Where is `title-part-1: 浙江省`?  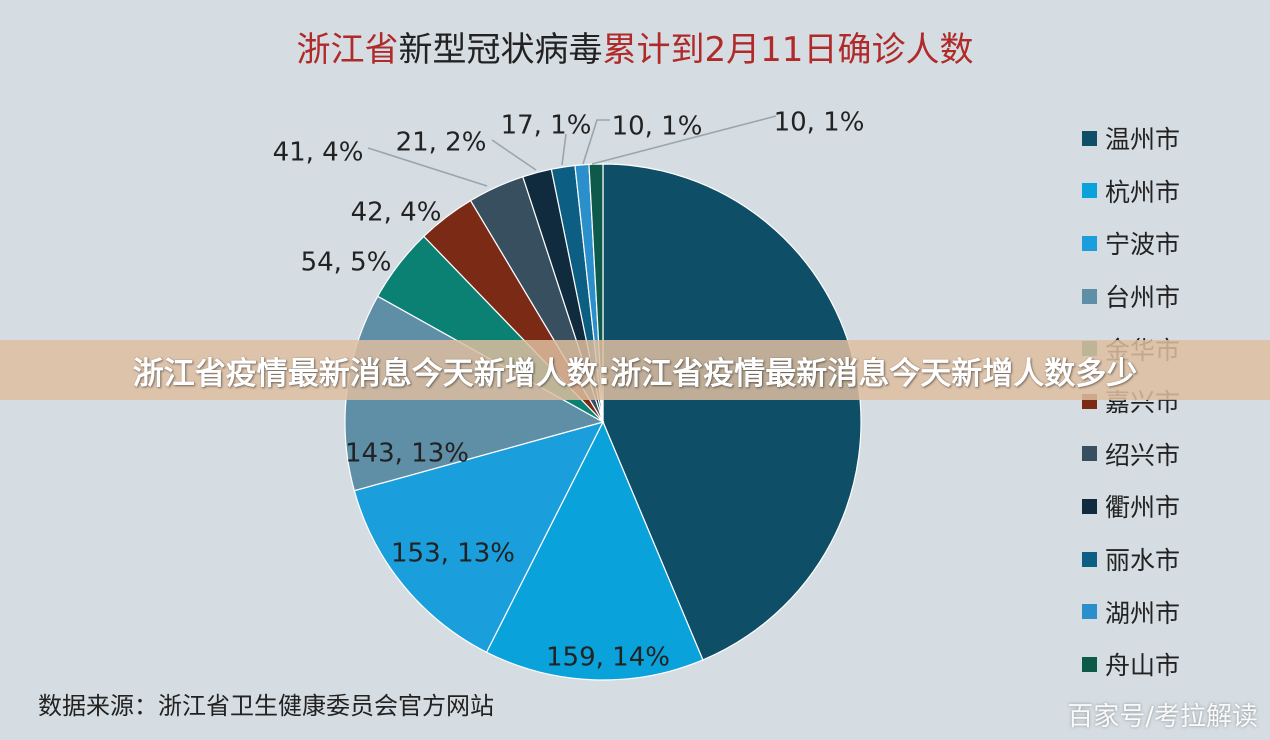 title-part-1: 浙江省 is located at coordinates (347, 50).